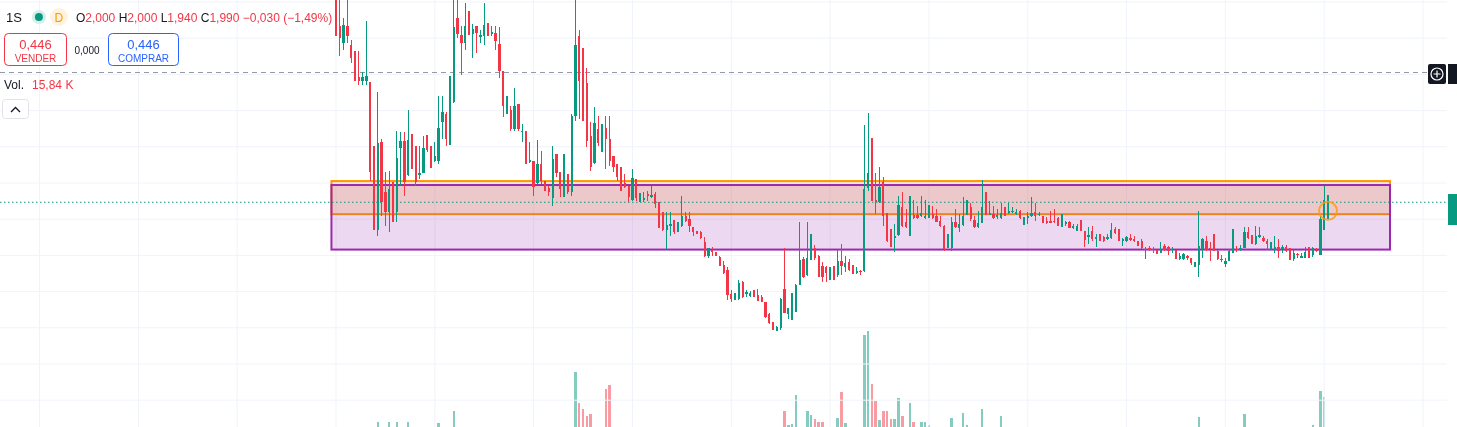 The image size is (1457, 427). Describe the element at coordinates (53, 85) in the screenshot. I see `text: 15,84 K` at that location.